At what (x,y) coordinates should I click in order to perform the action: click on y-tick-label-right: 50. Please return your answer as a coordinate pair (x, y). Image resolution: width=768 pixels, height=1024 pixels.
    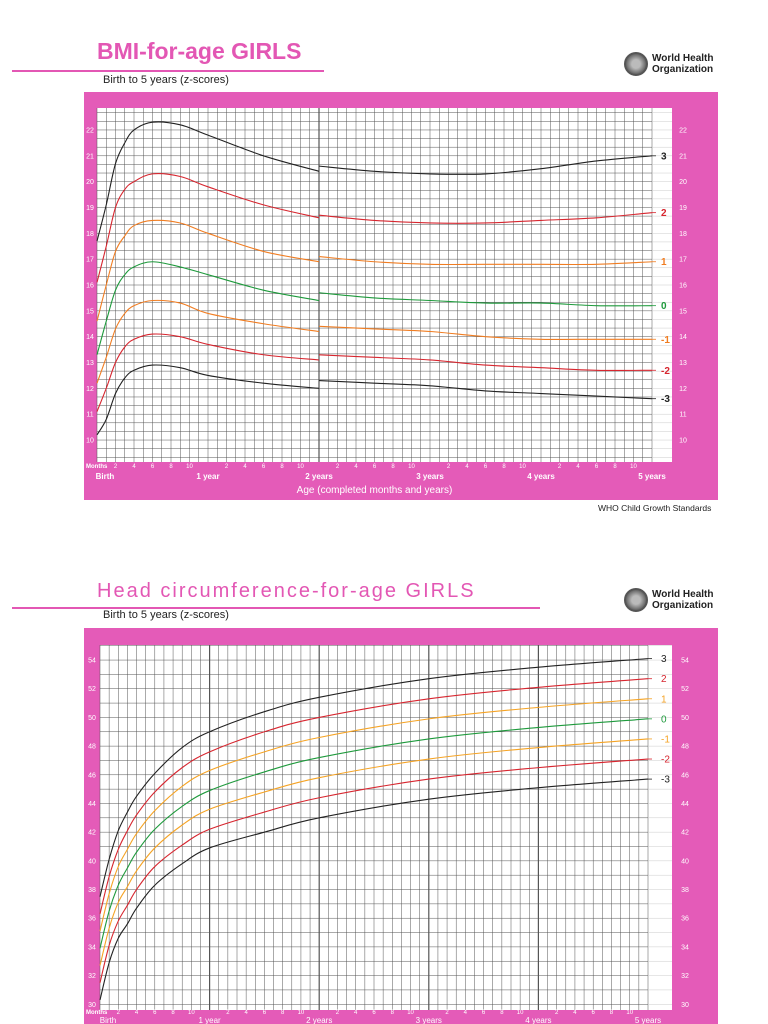
    Looking at the image, I should click on (685, 718).